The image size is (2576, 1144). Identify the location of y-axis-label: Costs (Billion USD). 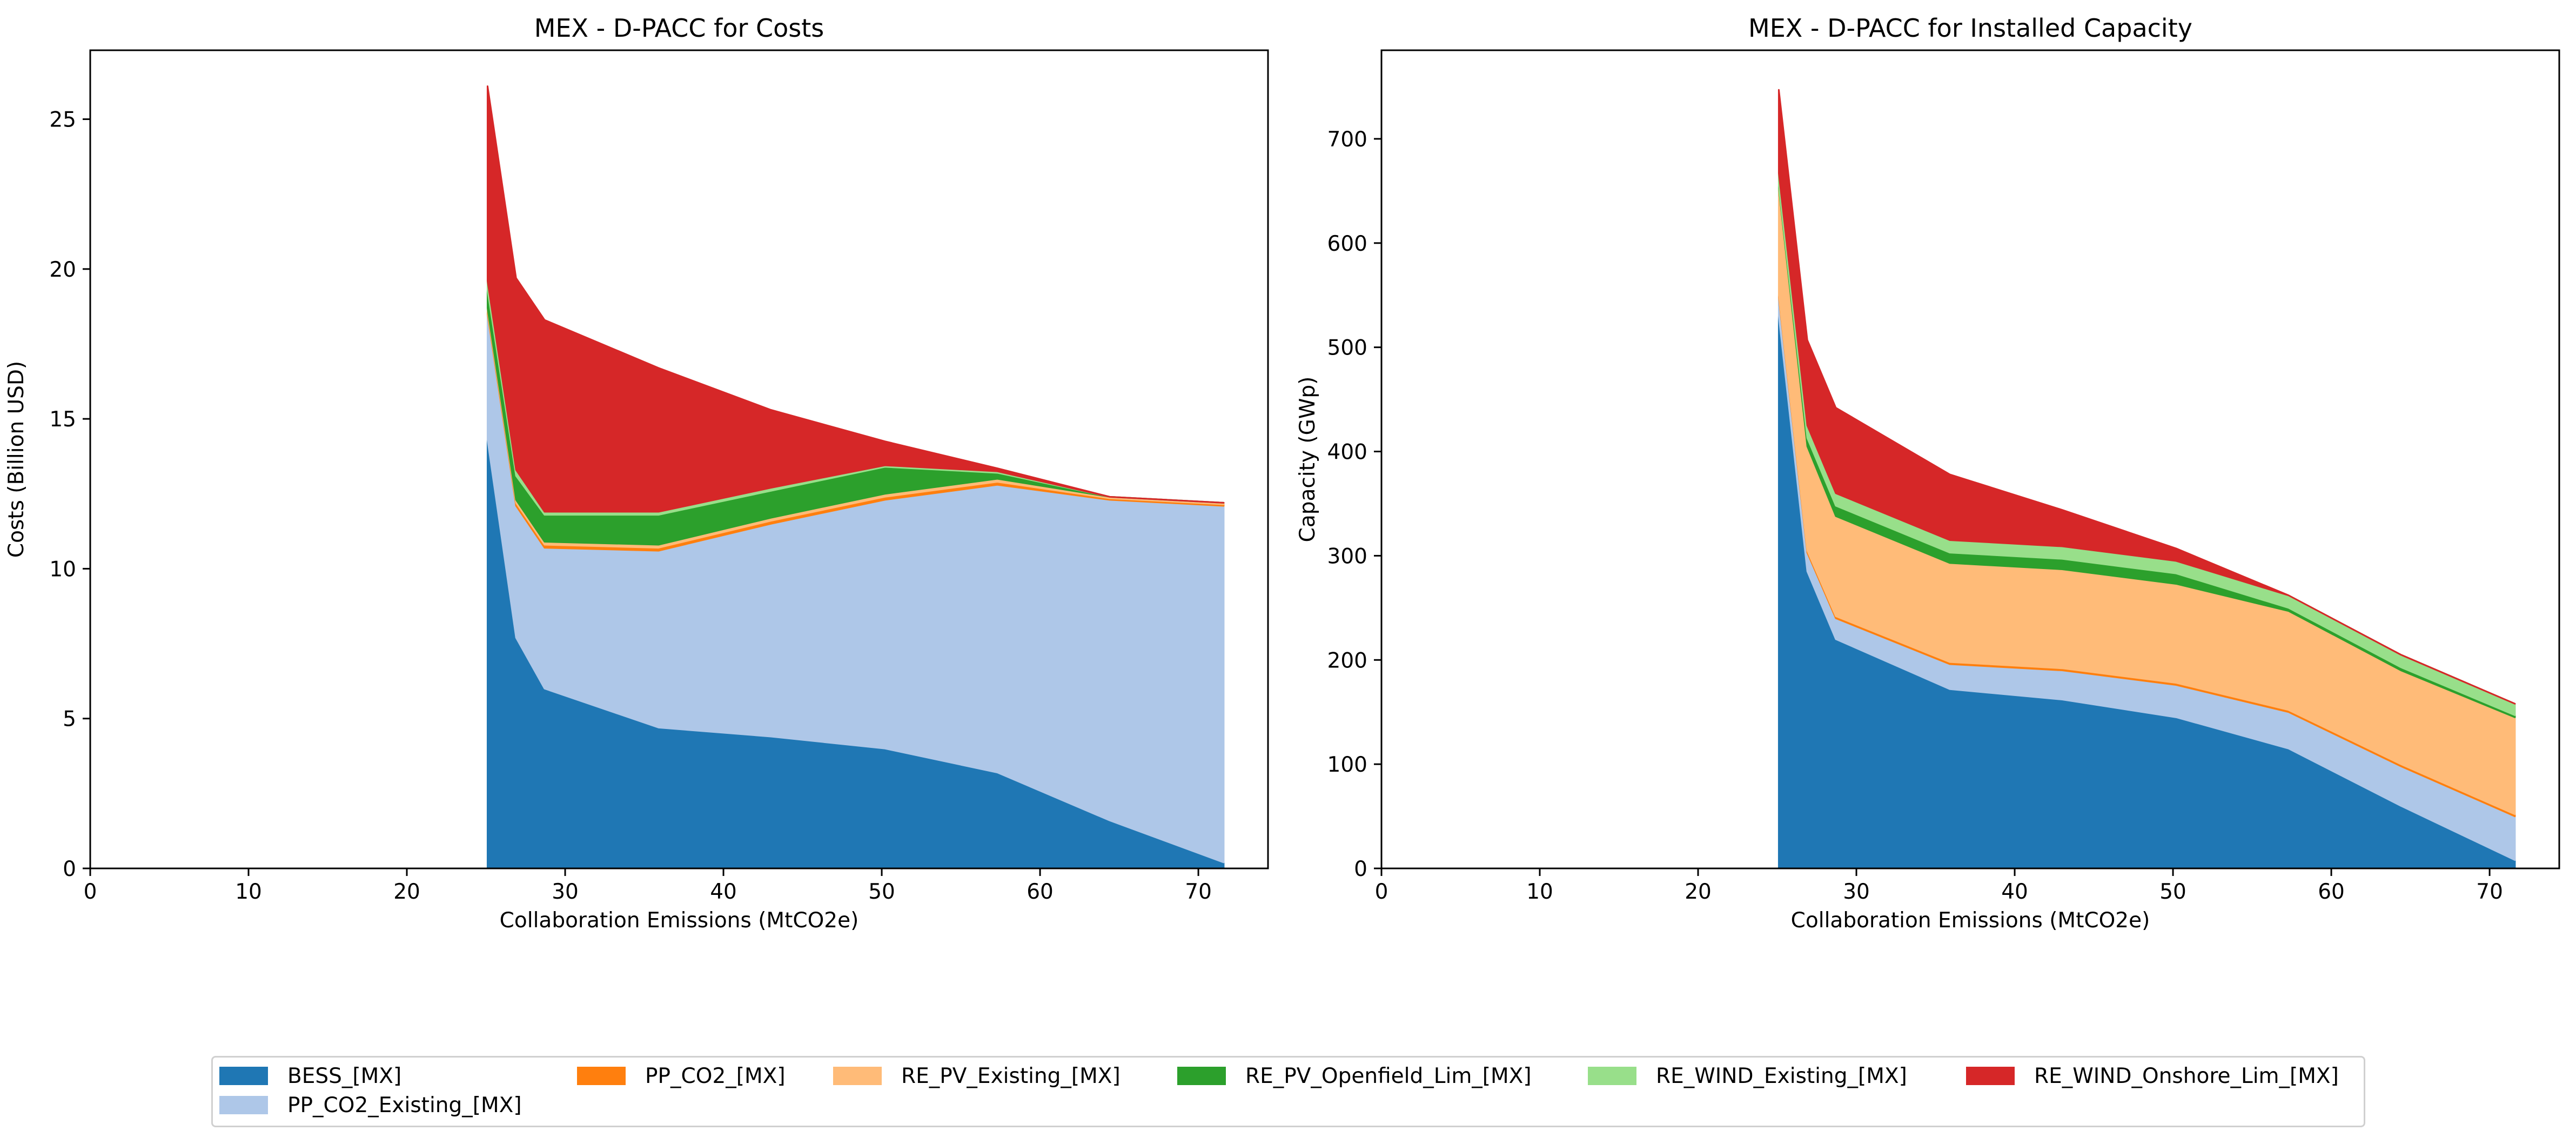
(16, 460).